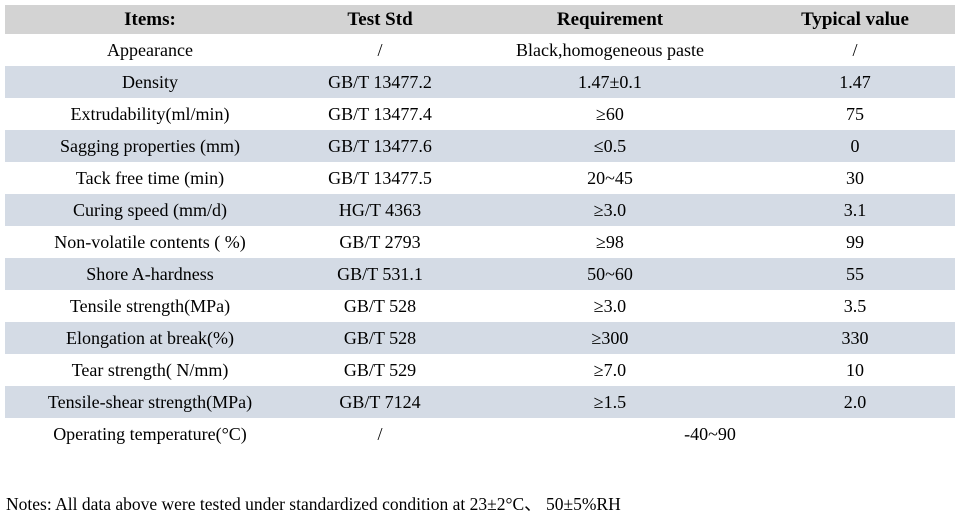  What do you see at coordinates (380, 370) in the screenshot?
I see `cell-test-std: GB/T 529` at bounding box center [380, 370].